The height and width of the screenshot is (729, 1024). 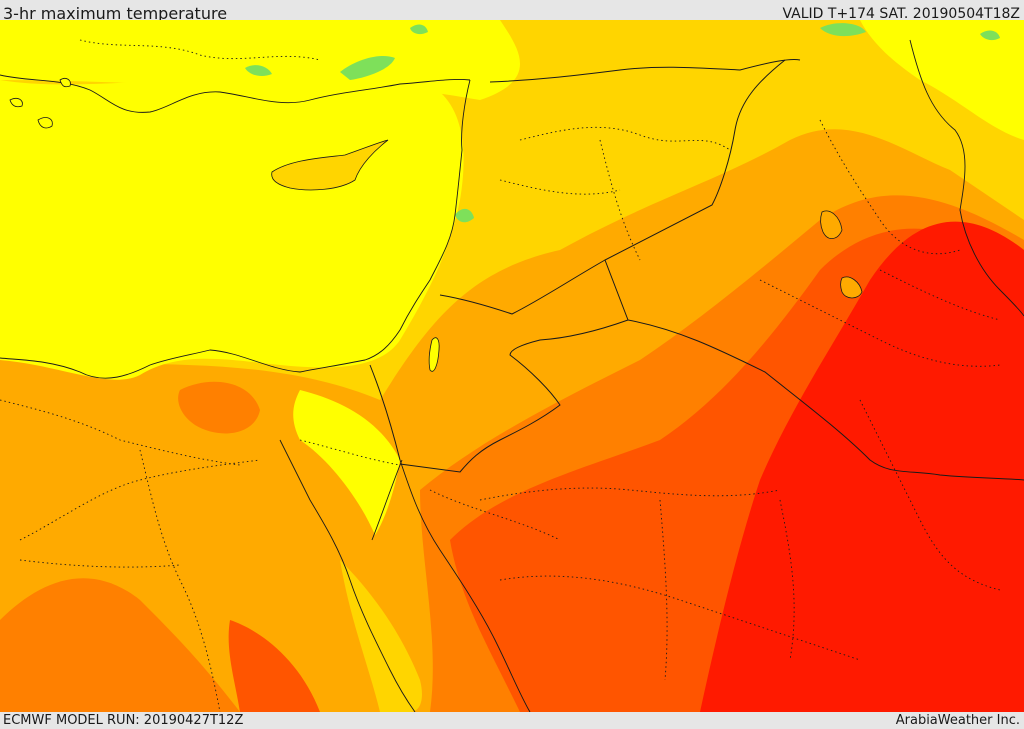 I want to click on border-iraq-saudi, so click(x=825, y=400).